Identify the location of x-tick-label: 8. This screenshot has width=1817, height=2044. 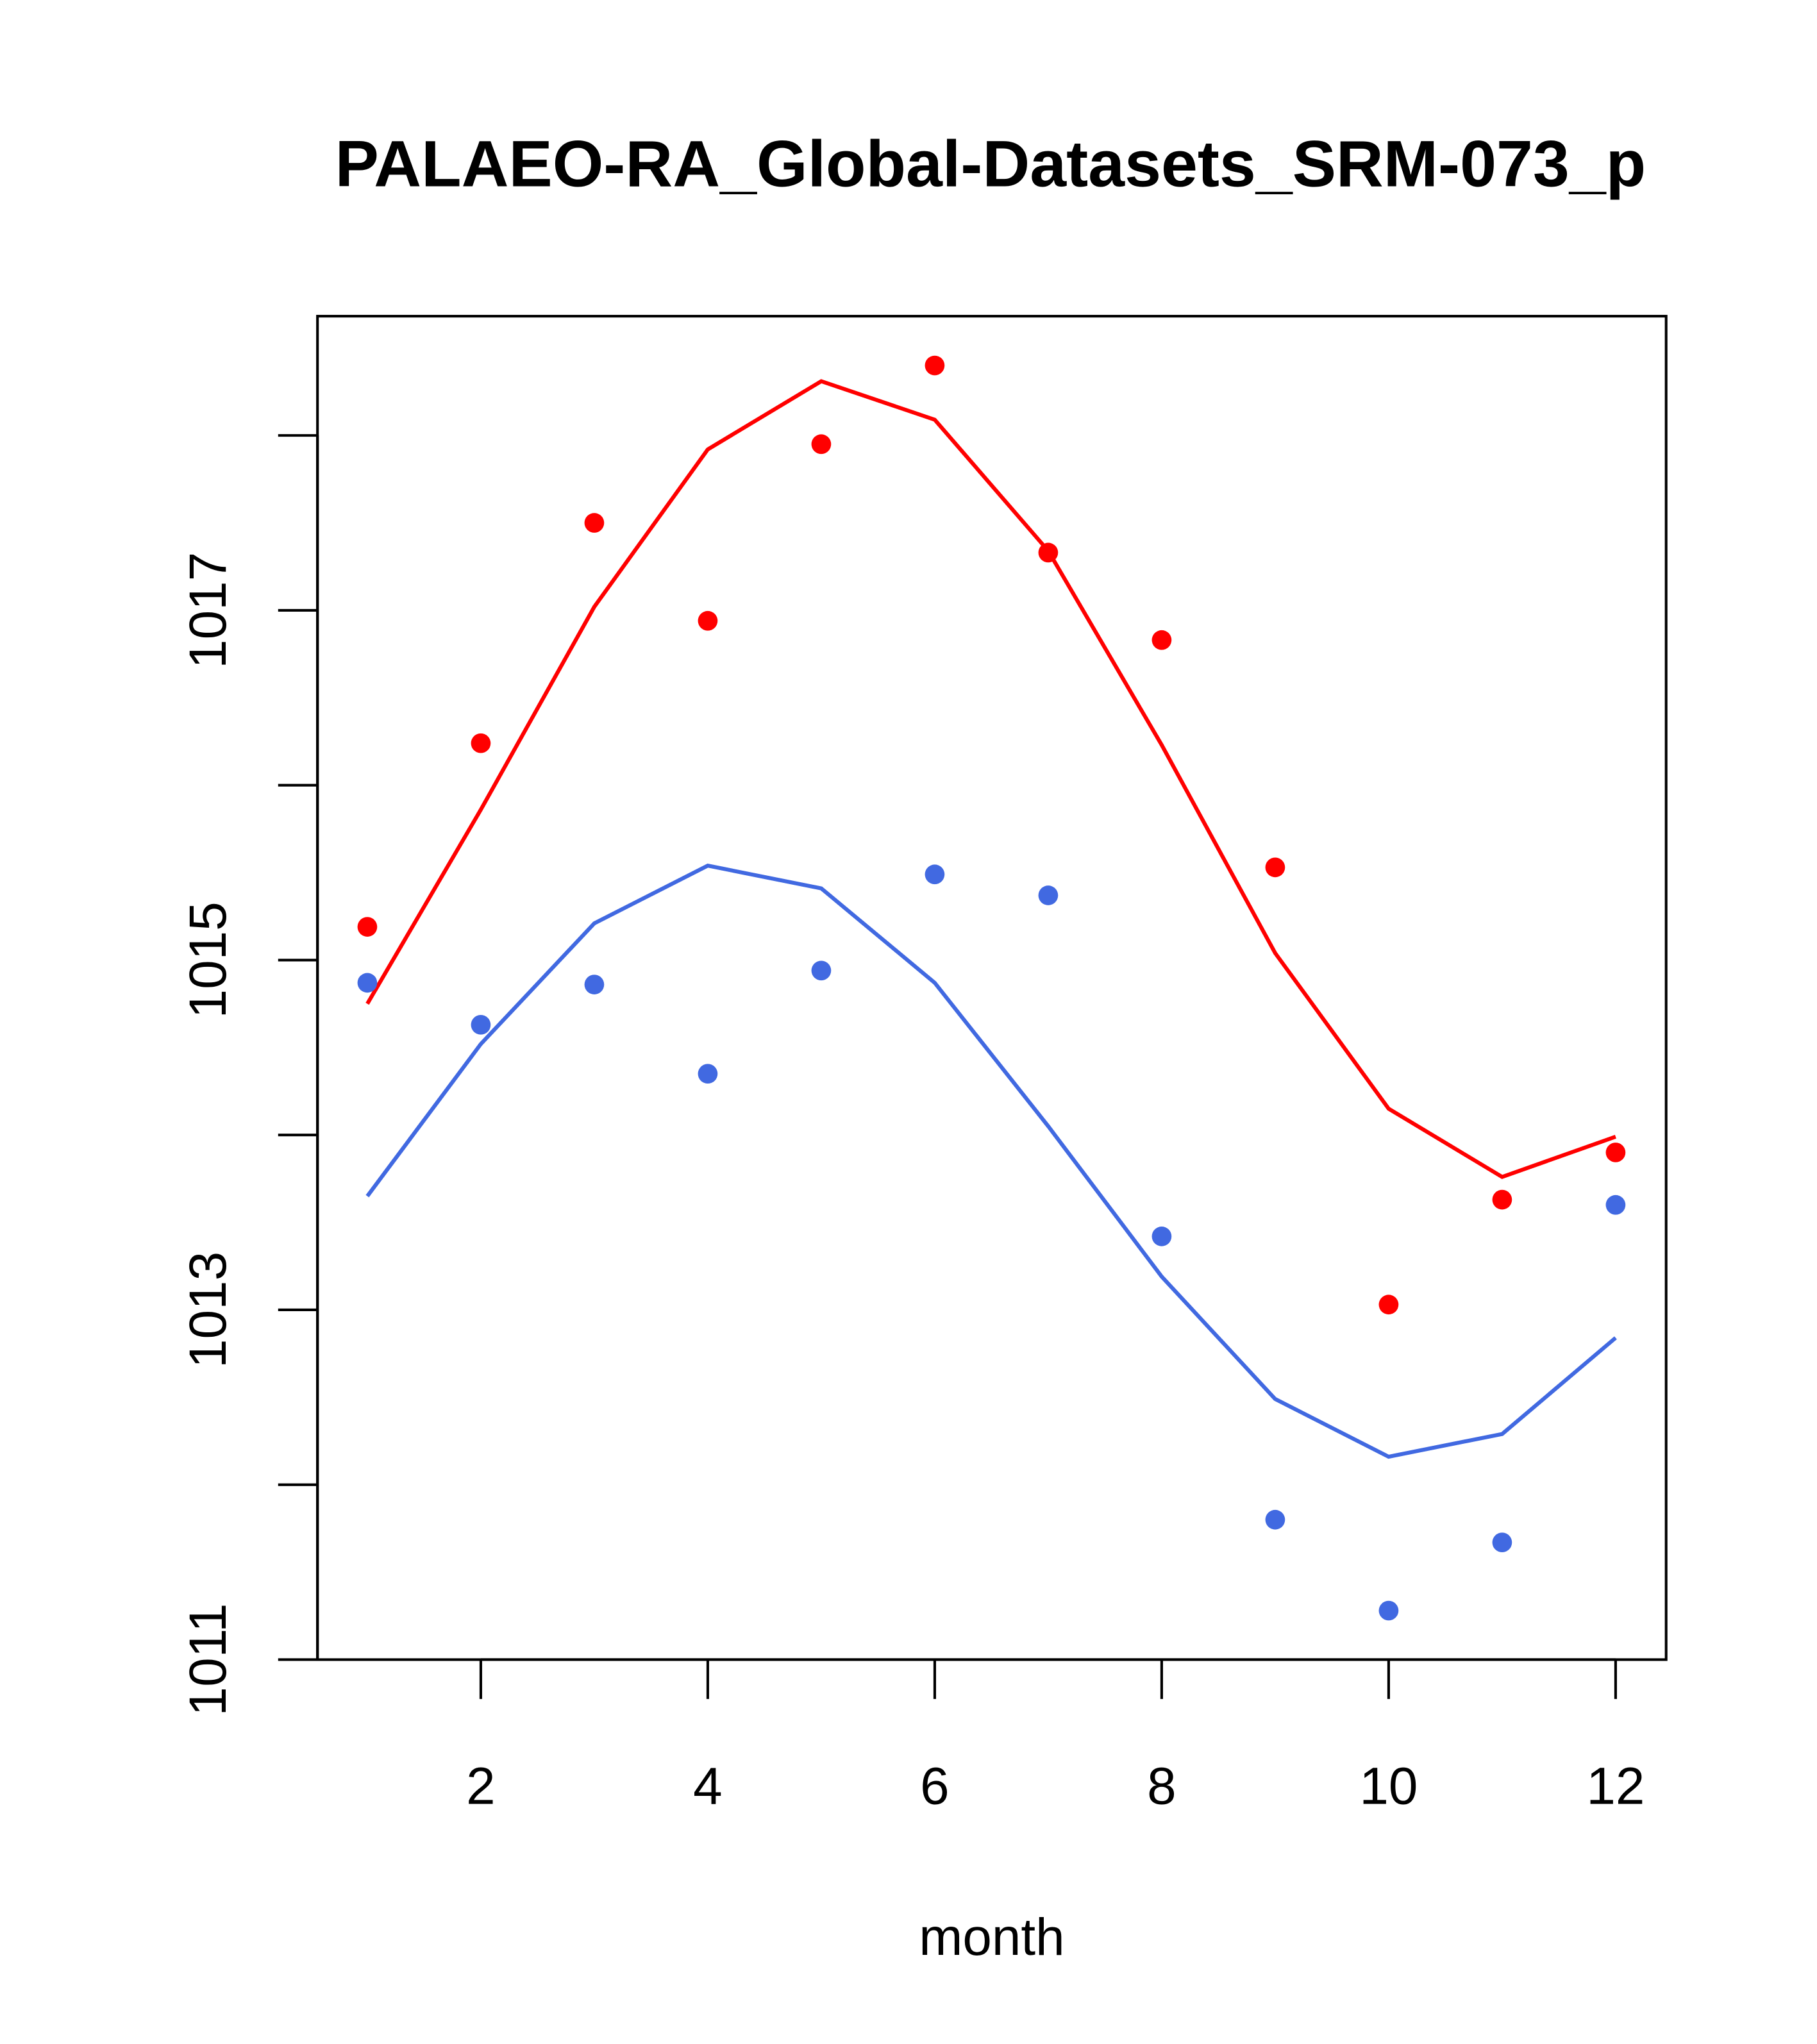
(1161, 1786).